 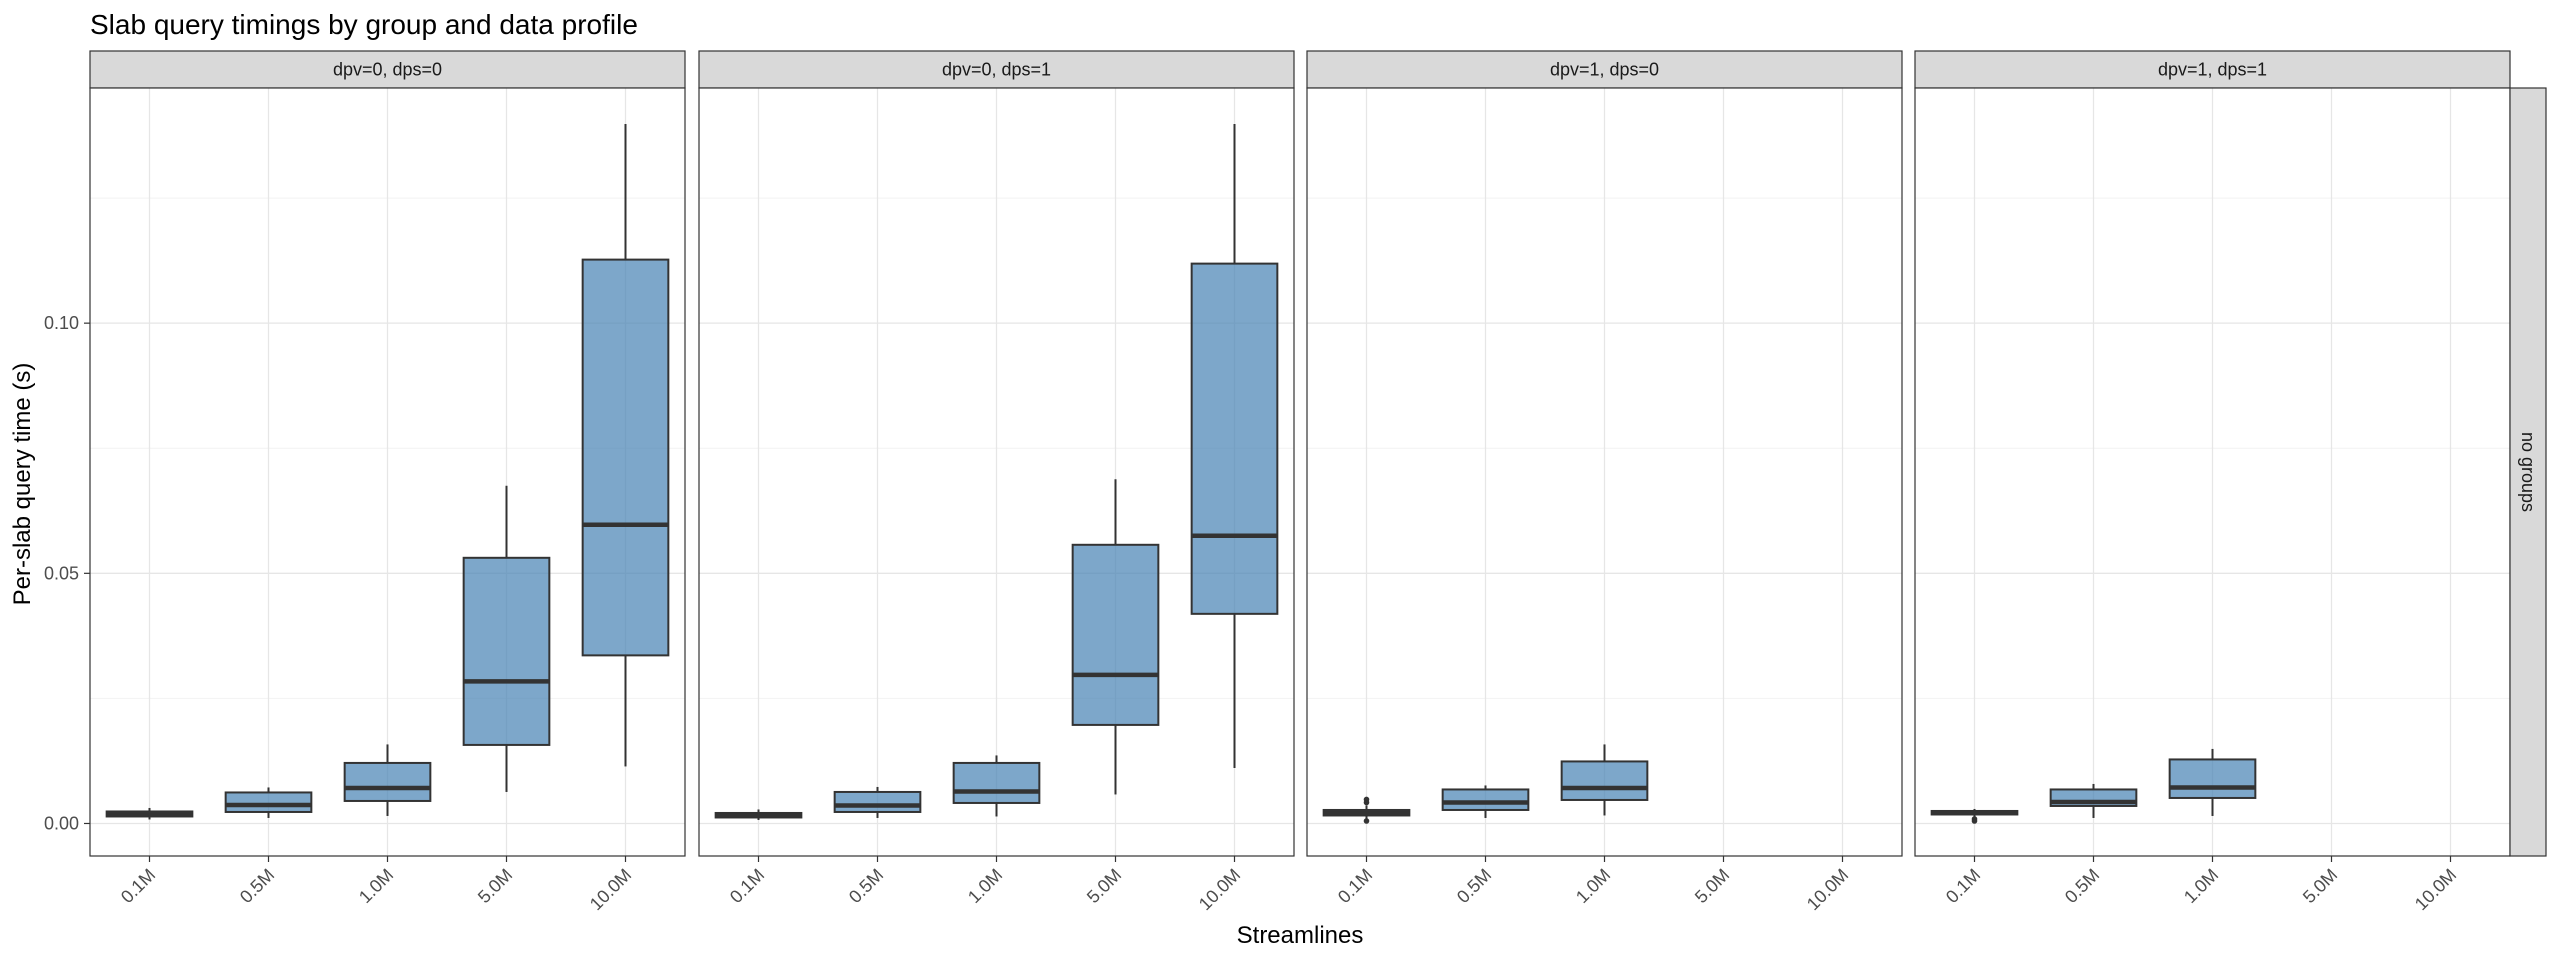 I want to click on facet-strip-label: dpv=0, dps=0, so click(x=387, y=70).